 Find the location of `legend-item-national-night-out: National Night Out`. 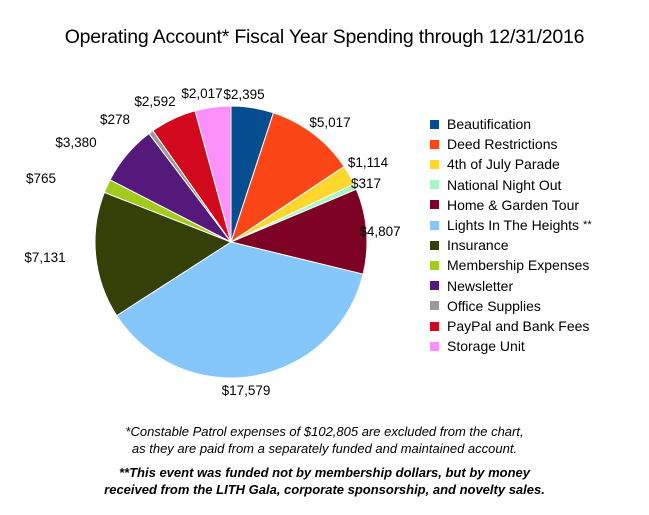

legend-item-national-night-out: National Night Out is located at coordinates (511, 185).